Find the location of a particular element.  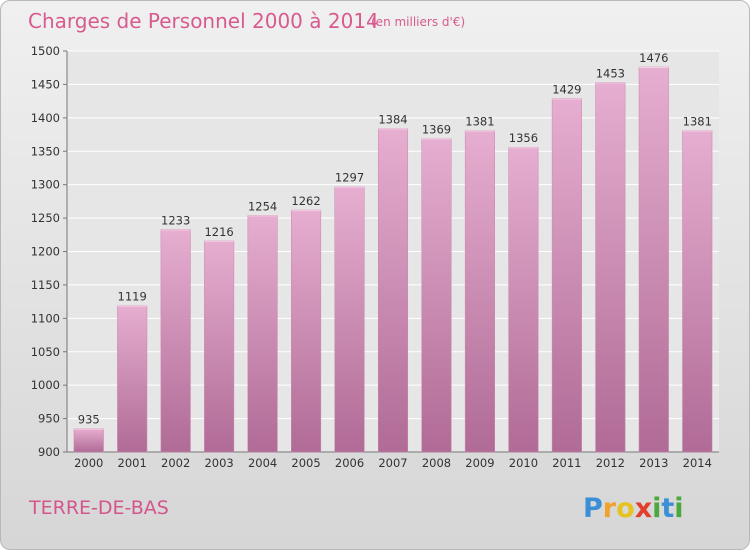

bar-2000 is located at coordinates (88, 440).